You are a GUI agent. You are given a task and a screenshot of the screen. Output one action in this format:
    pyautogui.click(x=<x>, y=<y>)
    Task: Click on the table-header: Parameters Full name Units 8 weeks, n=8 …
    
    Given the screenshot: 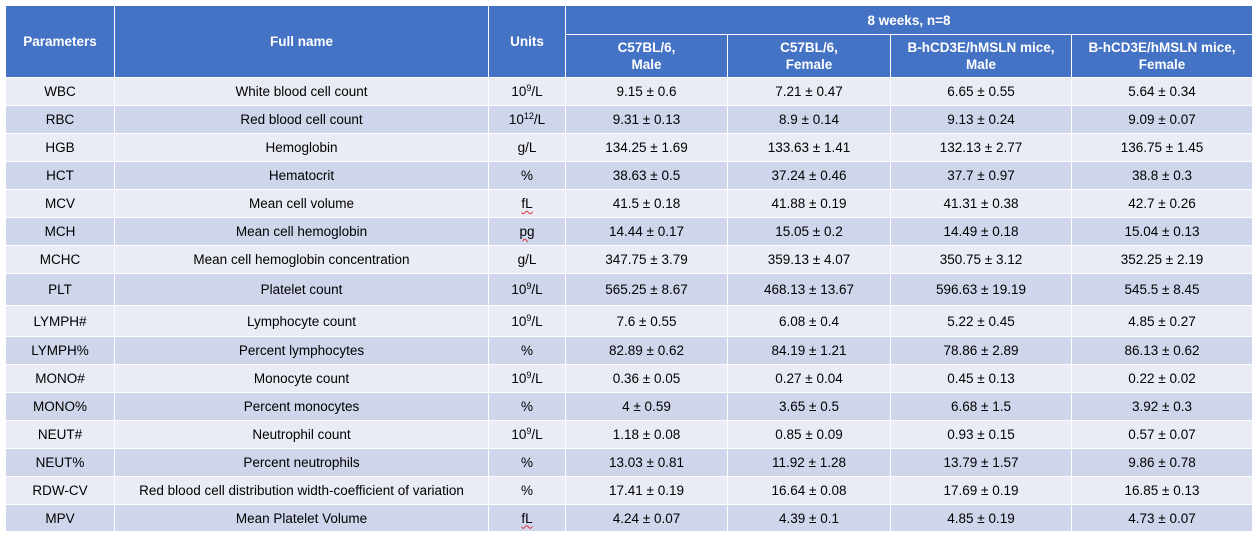 What is the action you would take?
    pyautogui.click(x=629, y=41)
    